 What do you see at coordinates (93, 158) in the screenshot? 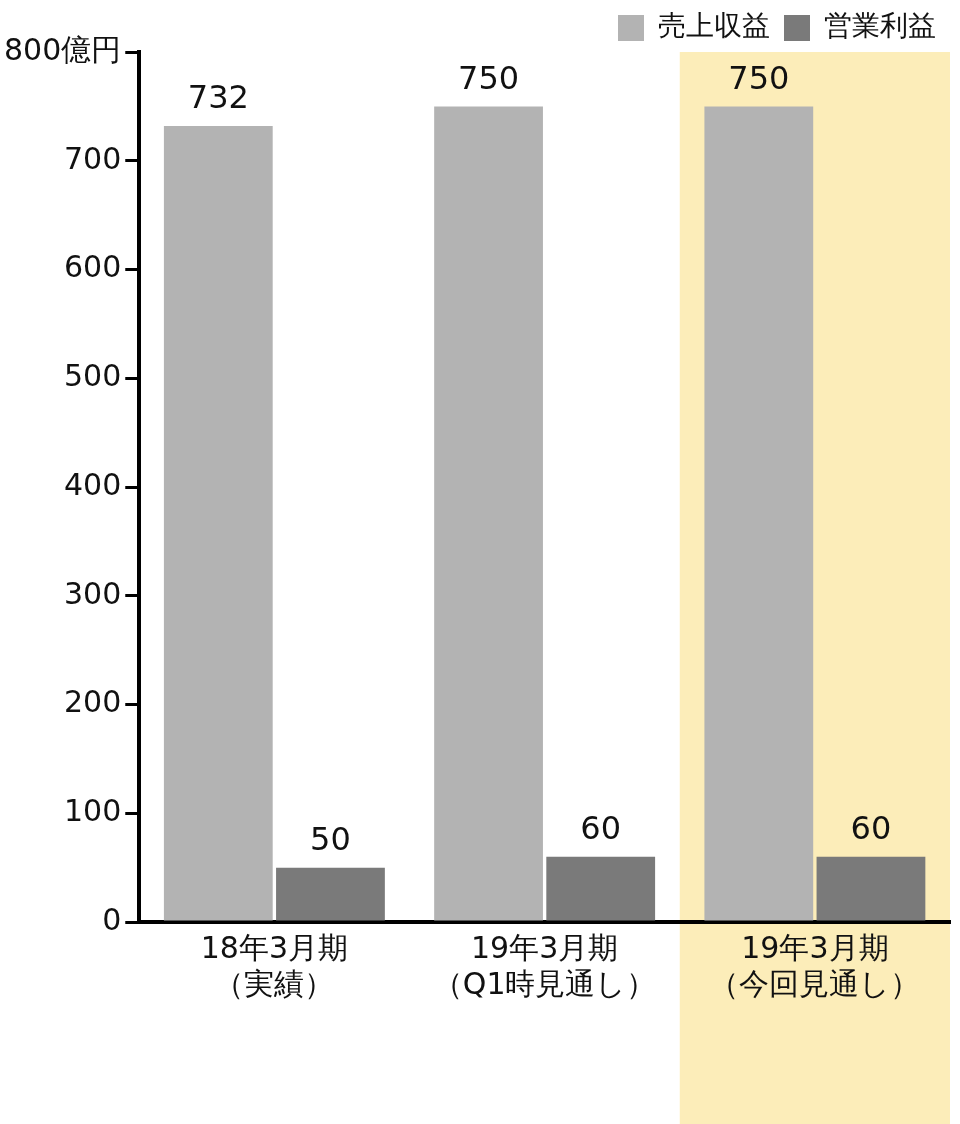
I see `y-tick-label: 700` at bounding box center [93, 158].